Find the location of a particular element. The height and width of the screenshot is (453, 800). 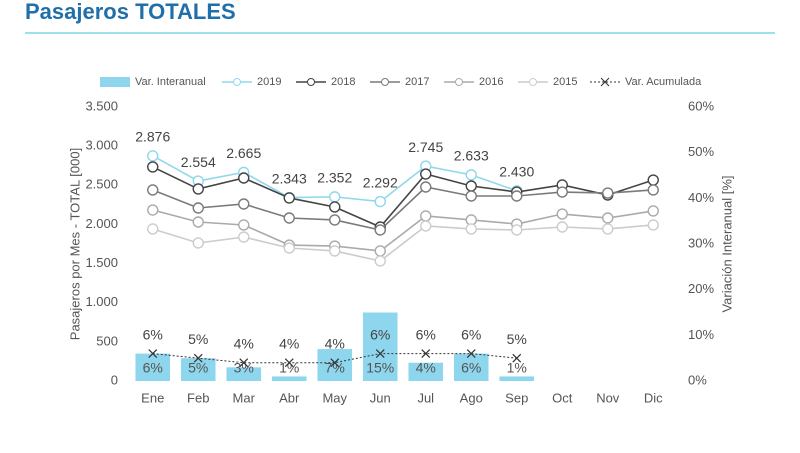

chart-title: Pasajeros TOTALES is located at coordinates (130, 12).